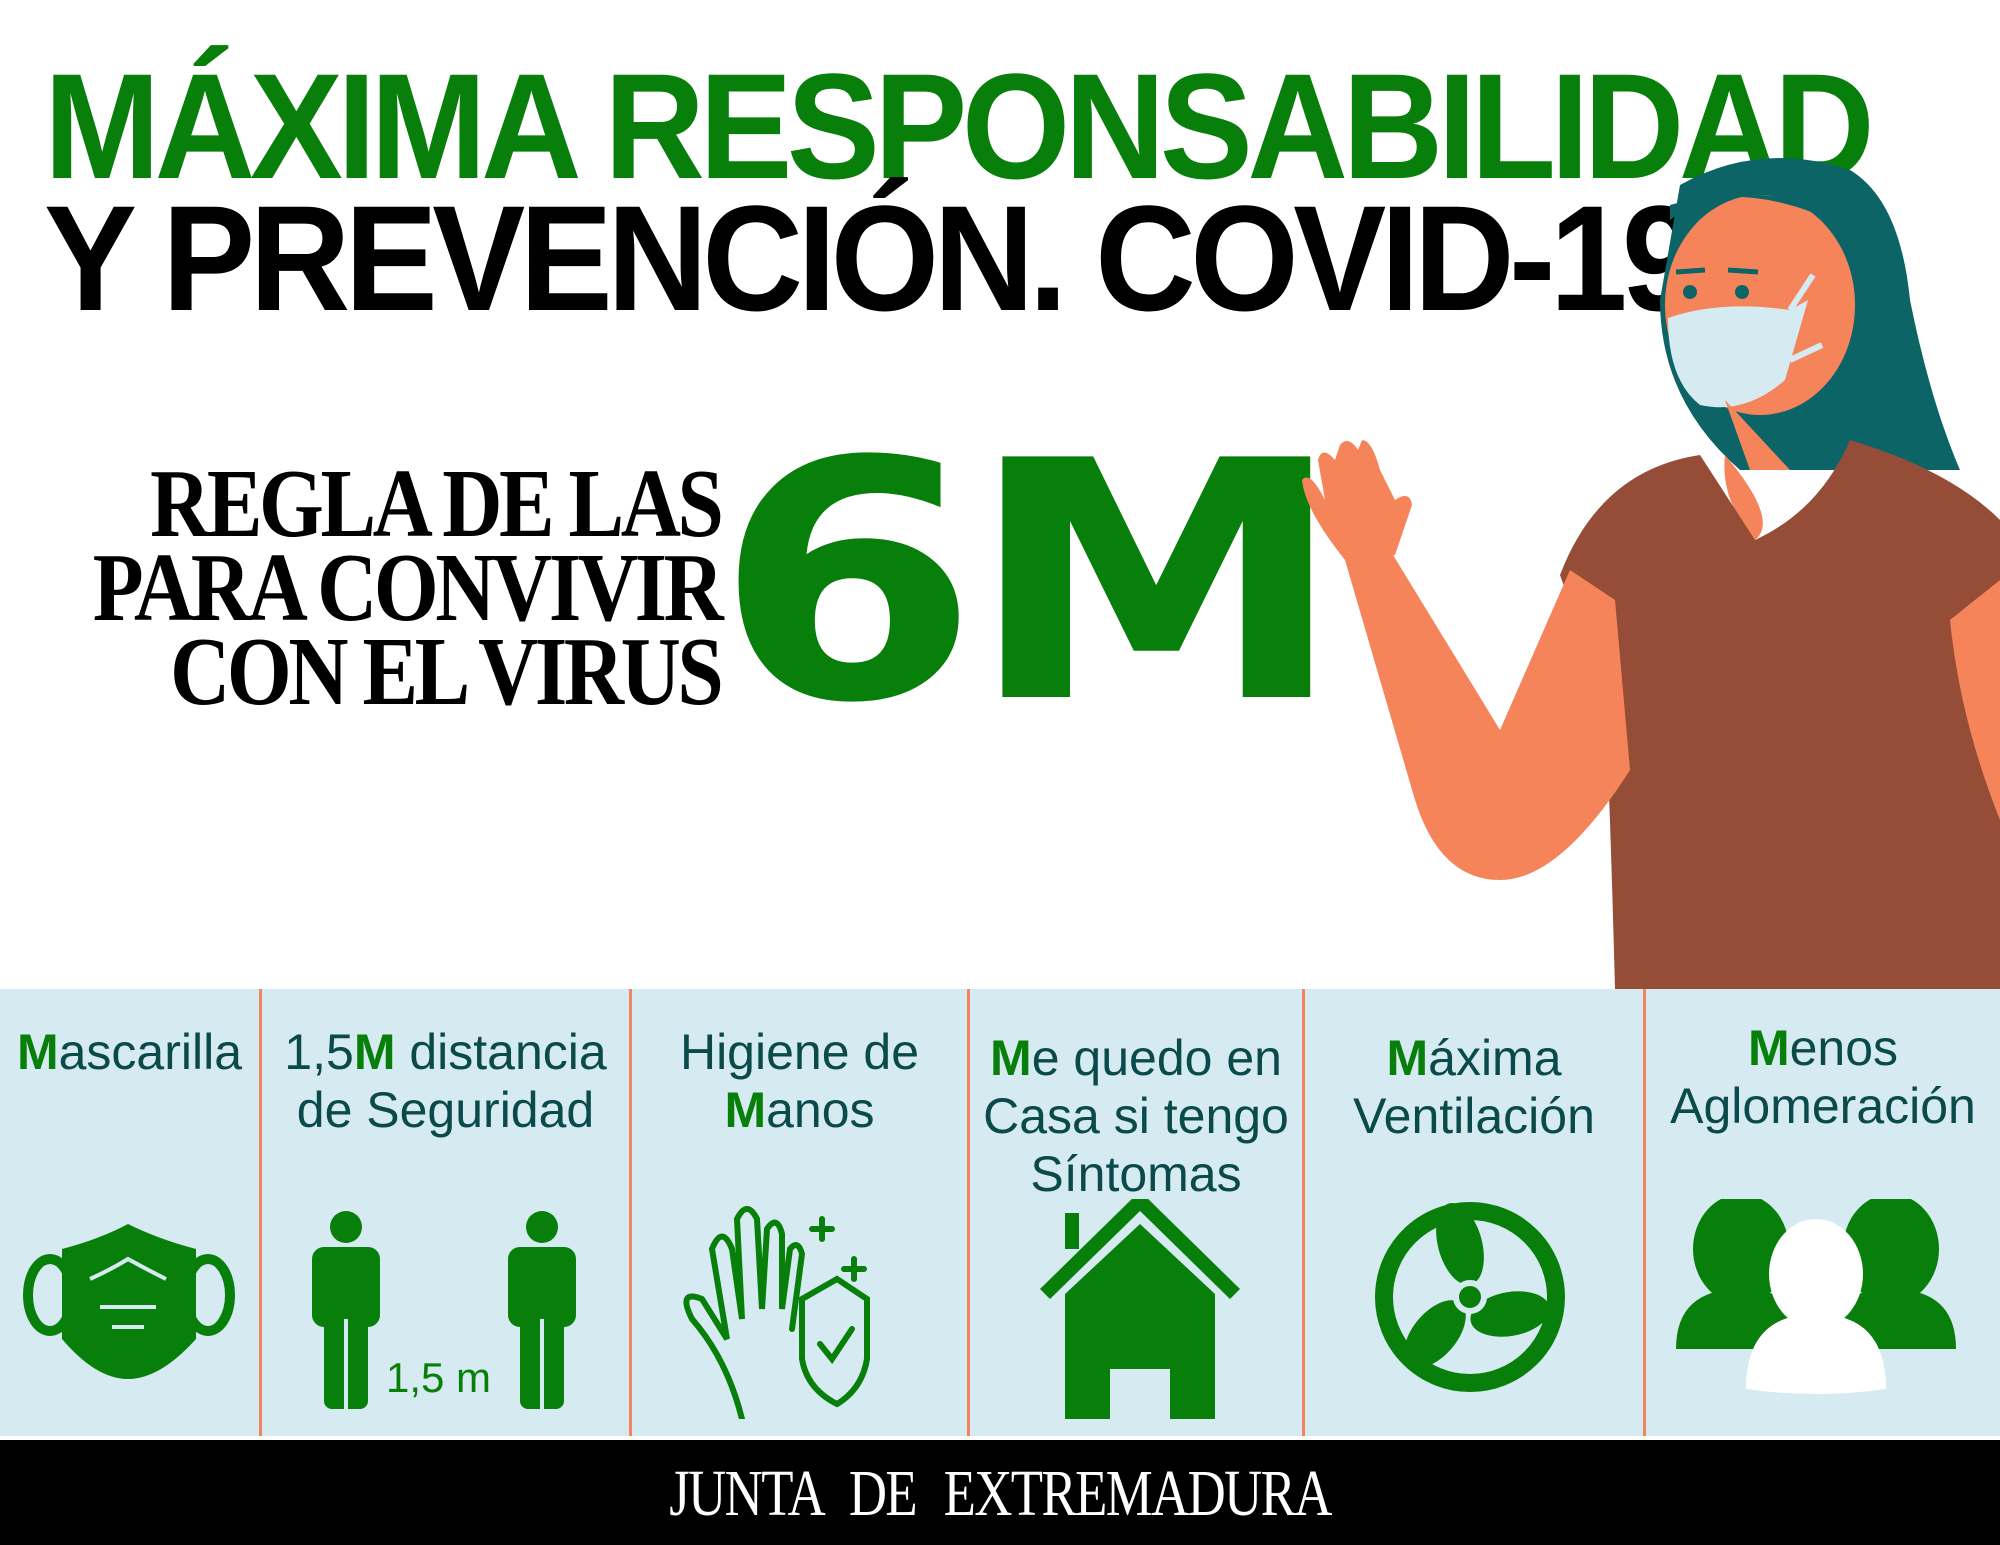 This screenshot has height=1545, width=2000. What do you see at coordinates (444, 1310) in the screenshot?
I see `social-distance-icon` at bounding box center [444, 1310].